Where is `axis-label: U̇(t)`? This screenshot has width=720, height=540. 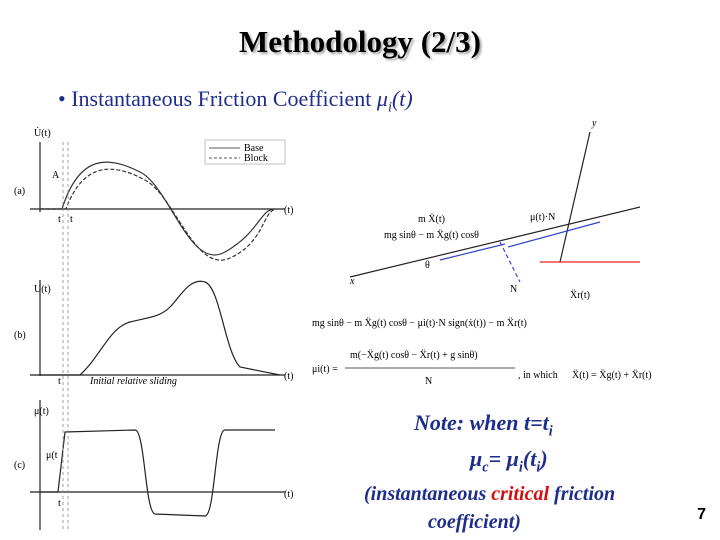
axis-label: U̇(t) is located at coordinates (42, 133).